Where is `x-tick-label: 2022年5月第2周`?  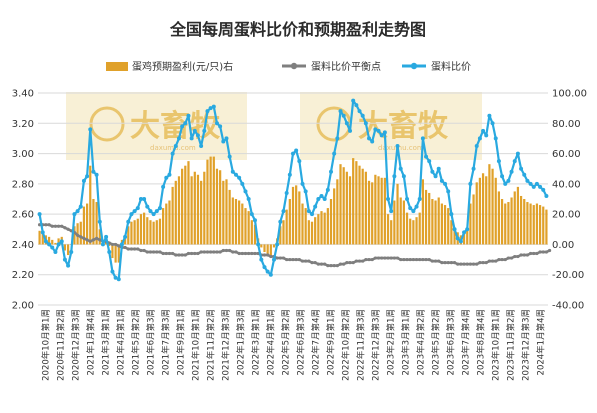
x-tick-label: 2022年5月第2周 is located at coordinates (286, 342).